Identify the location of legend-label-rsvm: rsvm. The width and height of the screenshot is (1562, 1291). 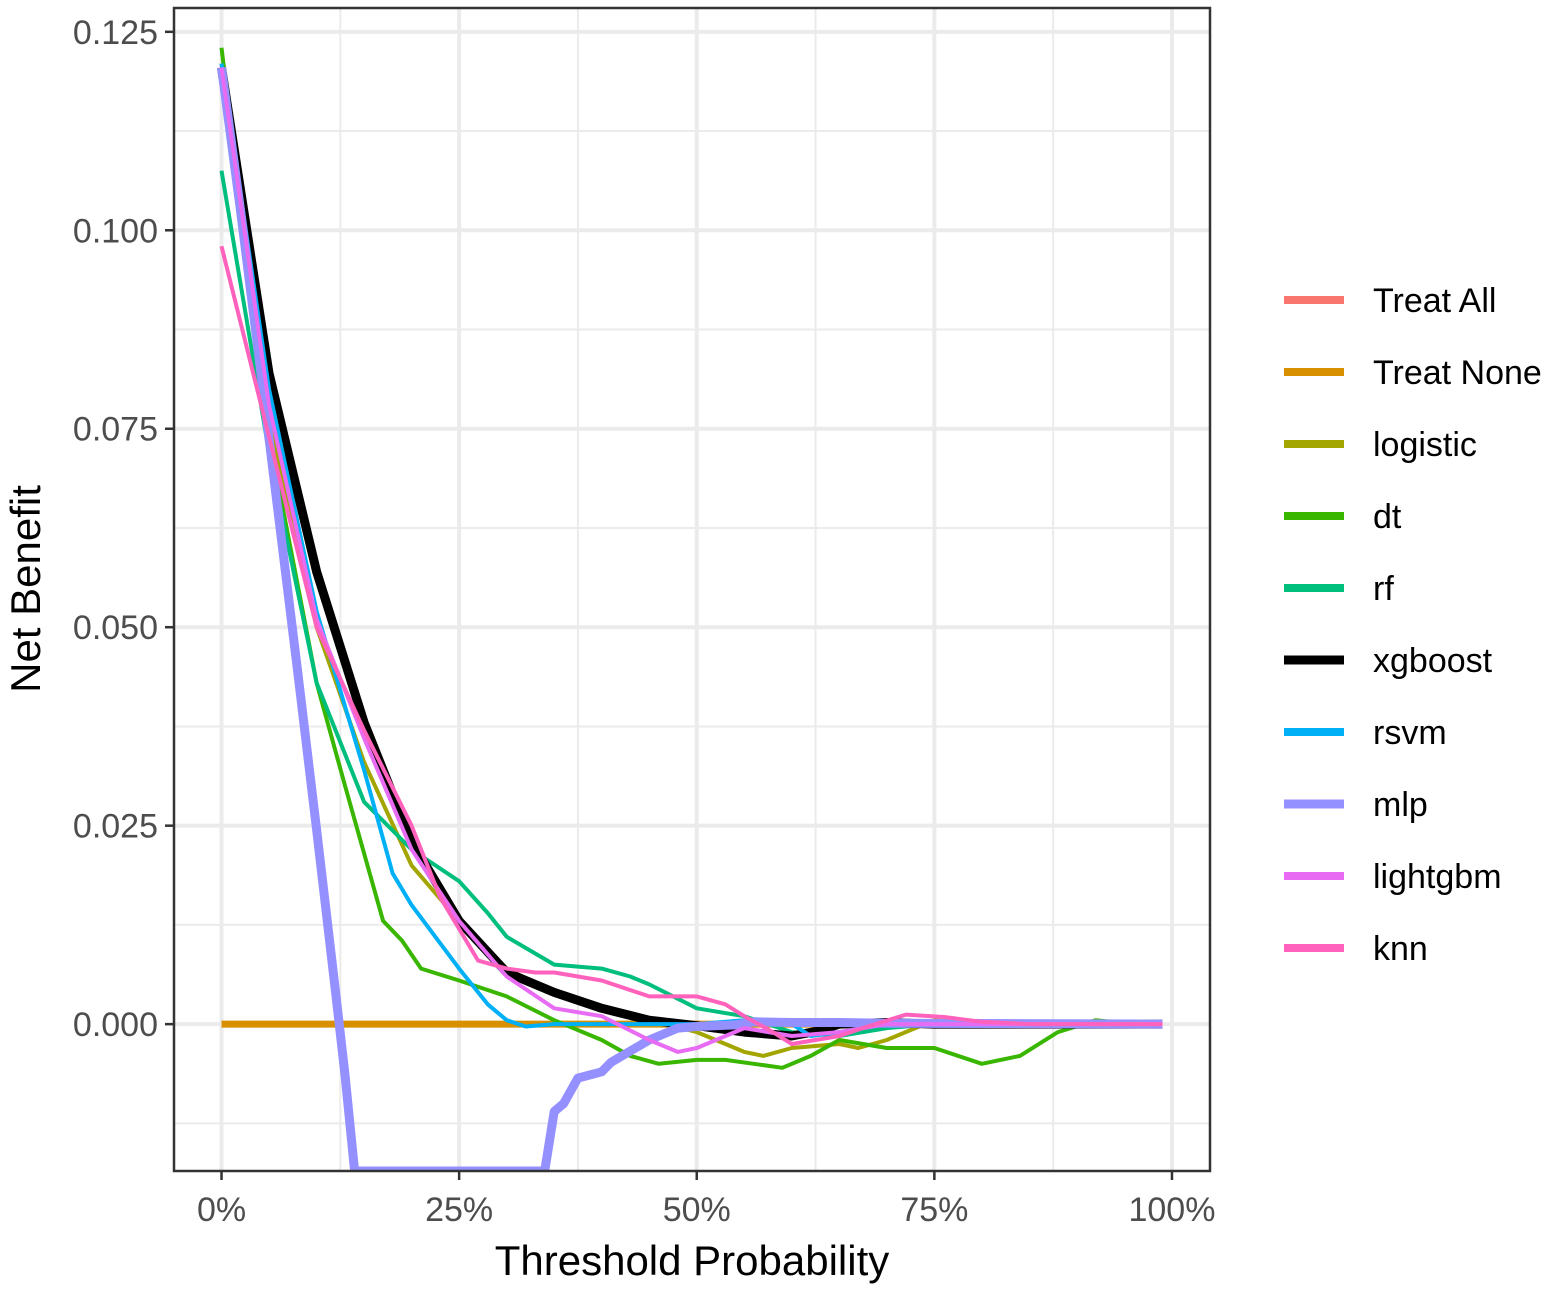
(1410, 733).